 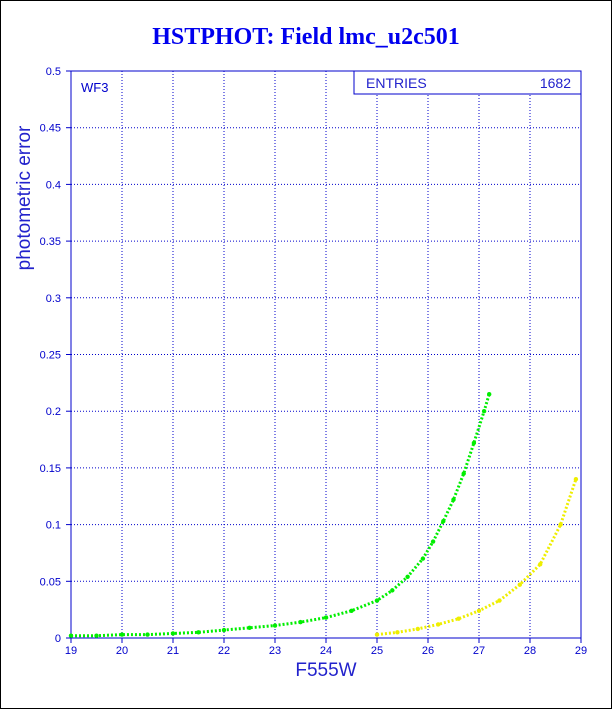 What do you see at coordinates (58, 639) in the screenshot?
I see `y-tick-label: 0` at bounding box center [58, 639].